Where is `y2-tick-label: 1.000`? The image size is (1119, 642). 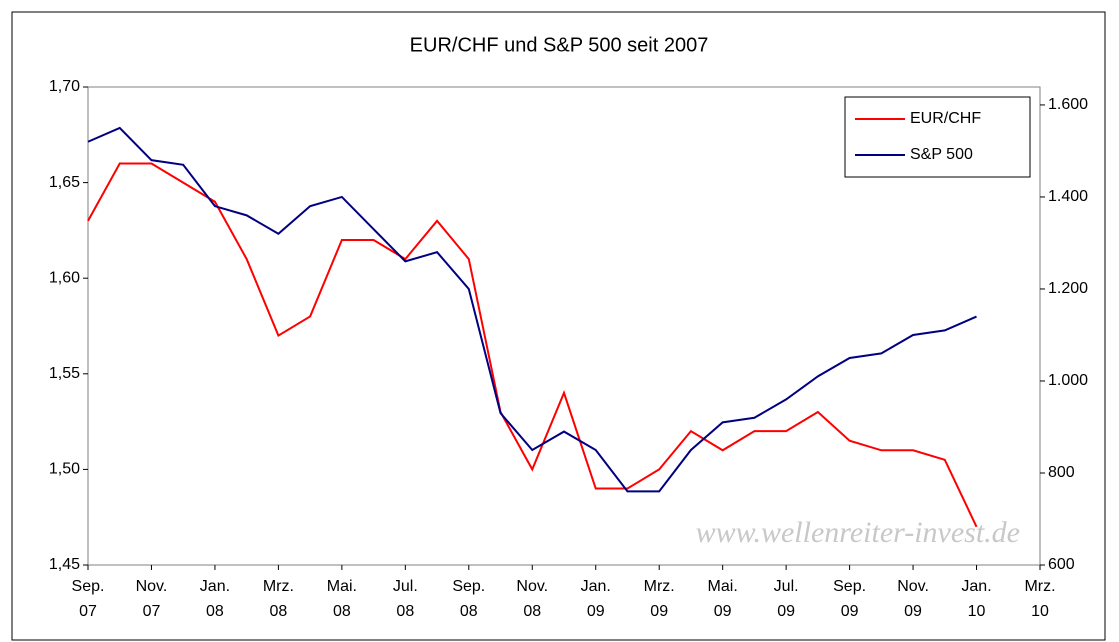 y2-tick-label: 1.000 is located at coordinates (1068, 380).